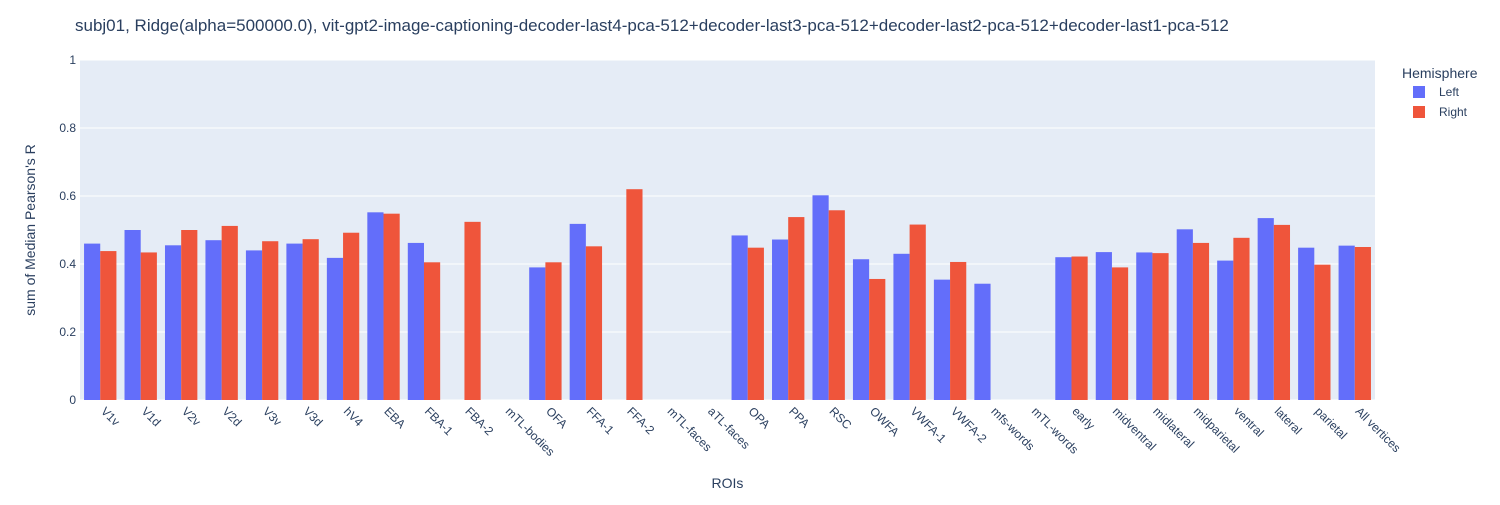 The height and width of the screenshot is (505, 1500). Describe the element at coordinates (861, 329) in the screenshot. I see `bar-left-owfa` at that location.